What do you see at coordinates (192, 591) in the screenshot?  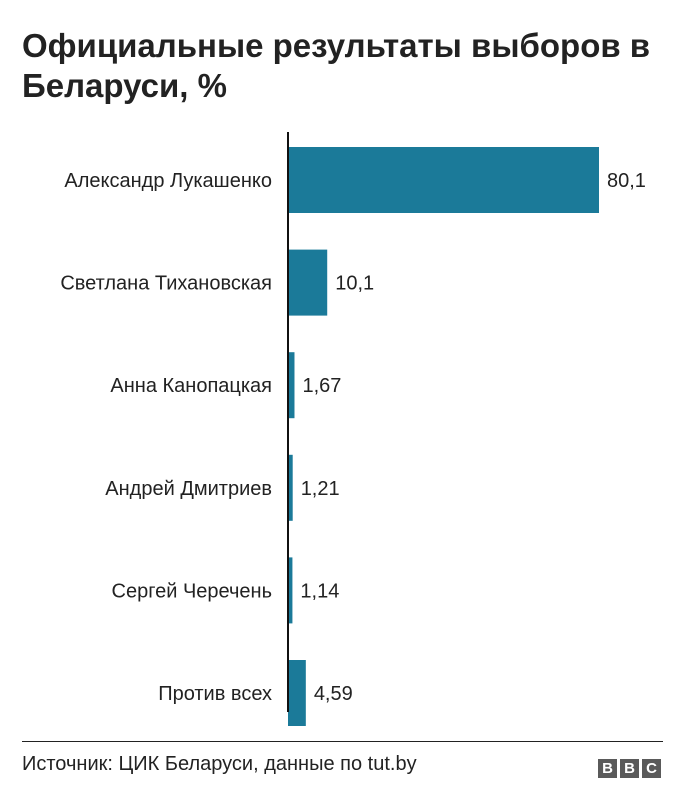 I see `category-label-5: Сергей Черечень` at bounding box center [192, 591].